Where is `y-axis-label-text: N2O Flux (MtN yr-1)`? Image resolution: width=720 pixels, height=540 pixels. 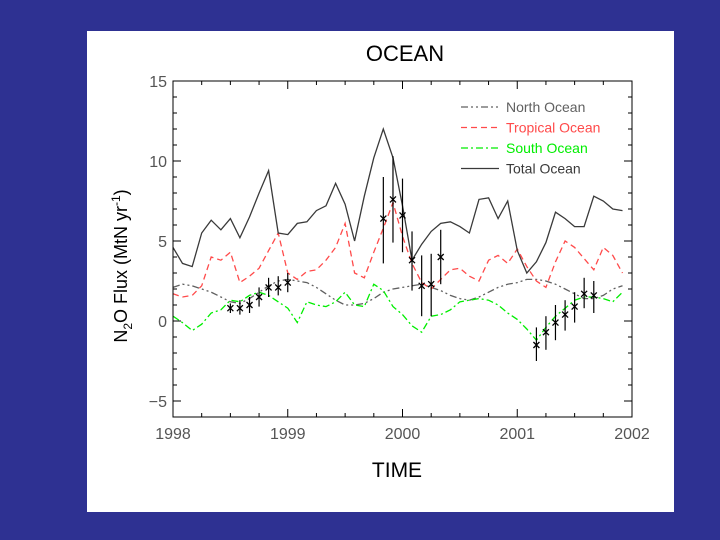 y-axis-label-text: N2O Flux (MtN yr-1) is located at coordinates (122, 265).